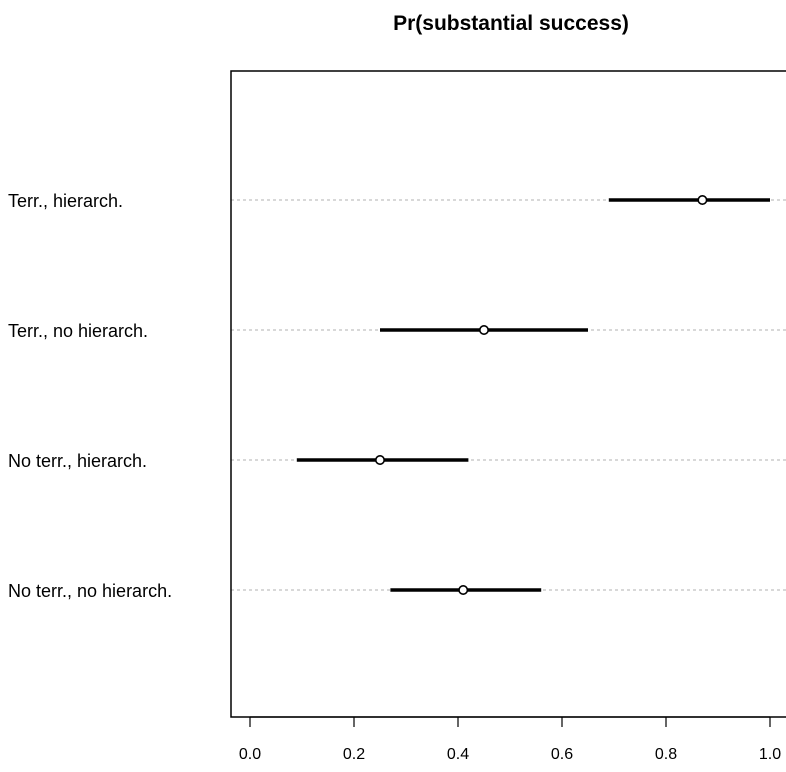 This screenshot has width=786, height=772. Describe the element at coordinates (354, 754) in the screenshot. I see `x-tick-label: 0.2` at that location.